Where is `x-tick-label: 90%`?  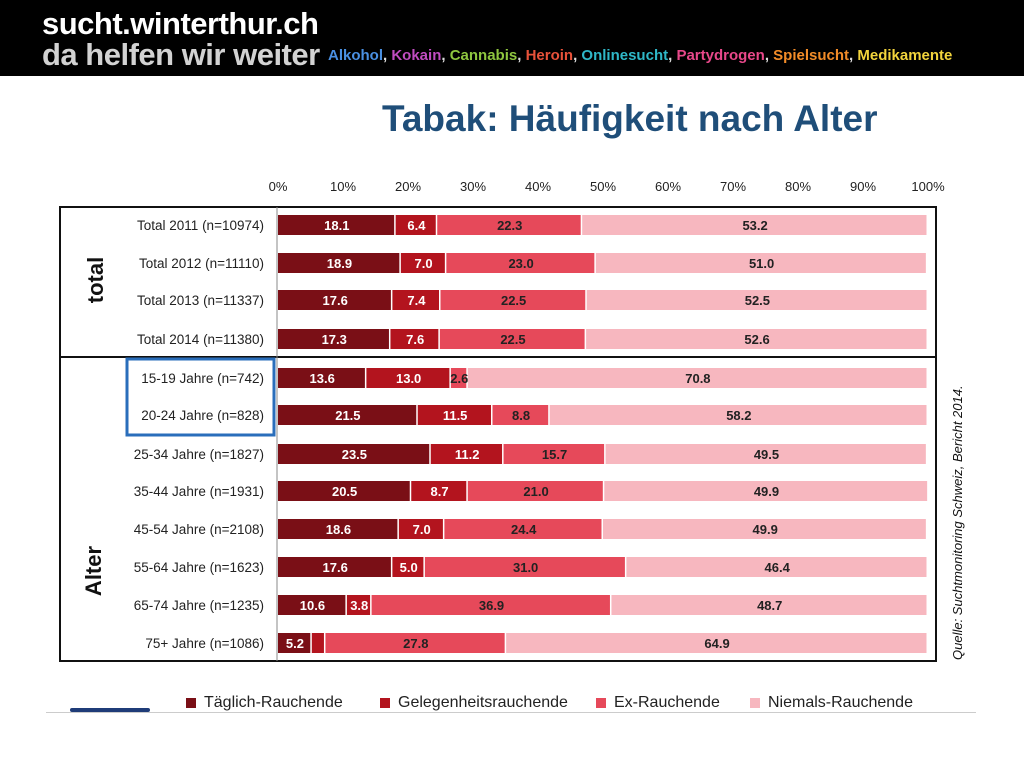 x-tick-label: 90% is located at coordinates (863, 186).